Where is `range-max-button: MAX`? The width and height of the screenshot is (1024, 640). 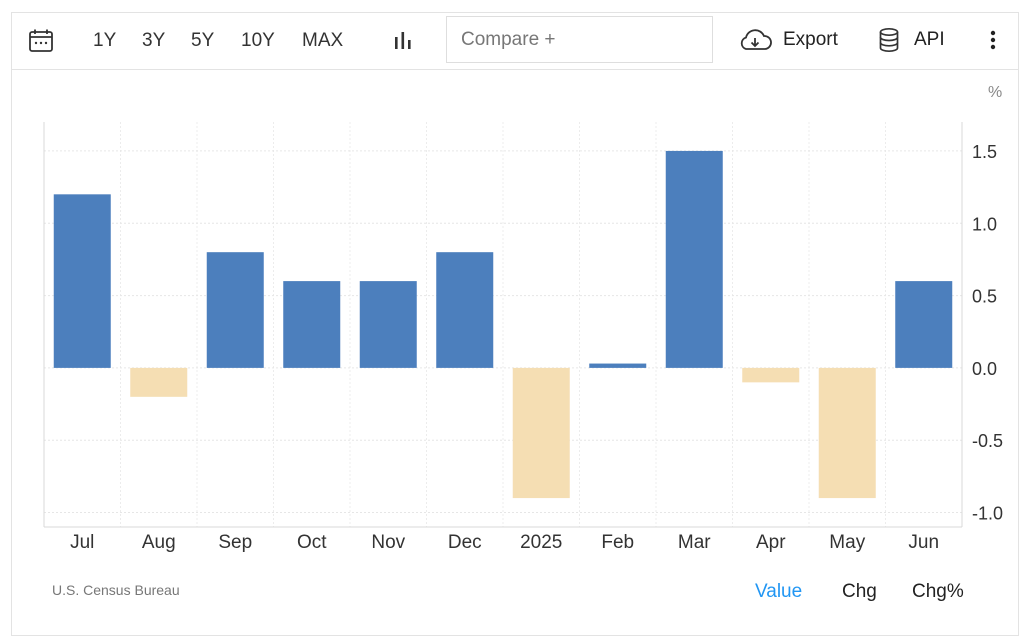 range-max-button: MAX is located at coordinates (323, 40).